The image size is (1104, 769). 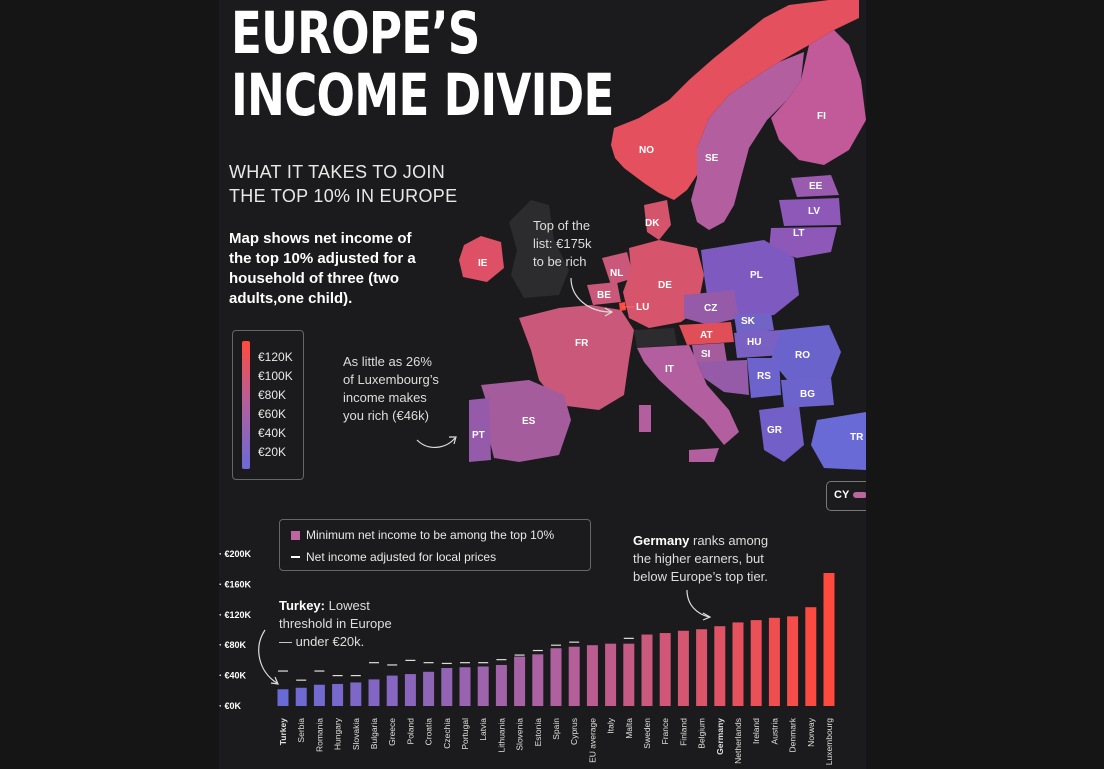 I want to click on region-SE, so click(x=747, y=141).